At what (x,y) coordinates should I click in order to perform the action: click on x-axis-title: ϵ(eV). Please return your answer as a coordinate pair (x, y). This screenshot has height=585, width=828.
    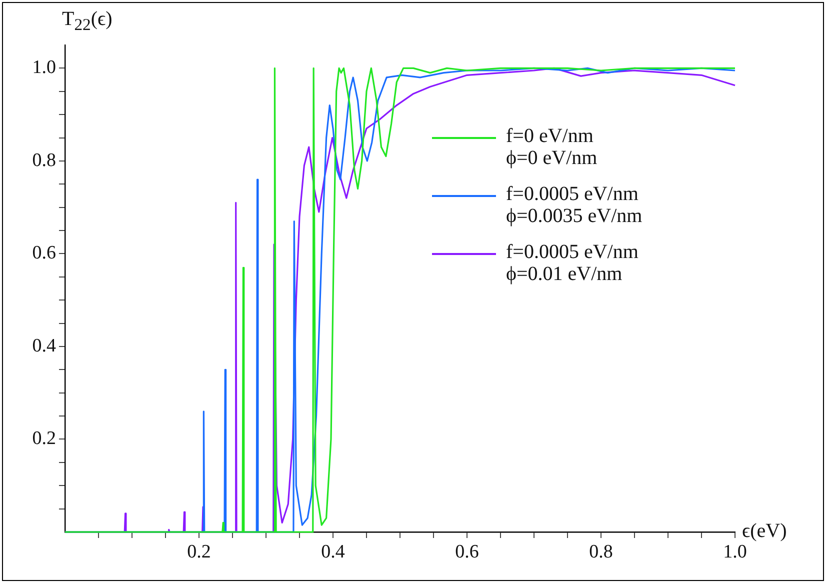
    Looking at the image, I should click on (764, 531).